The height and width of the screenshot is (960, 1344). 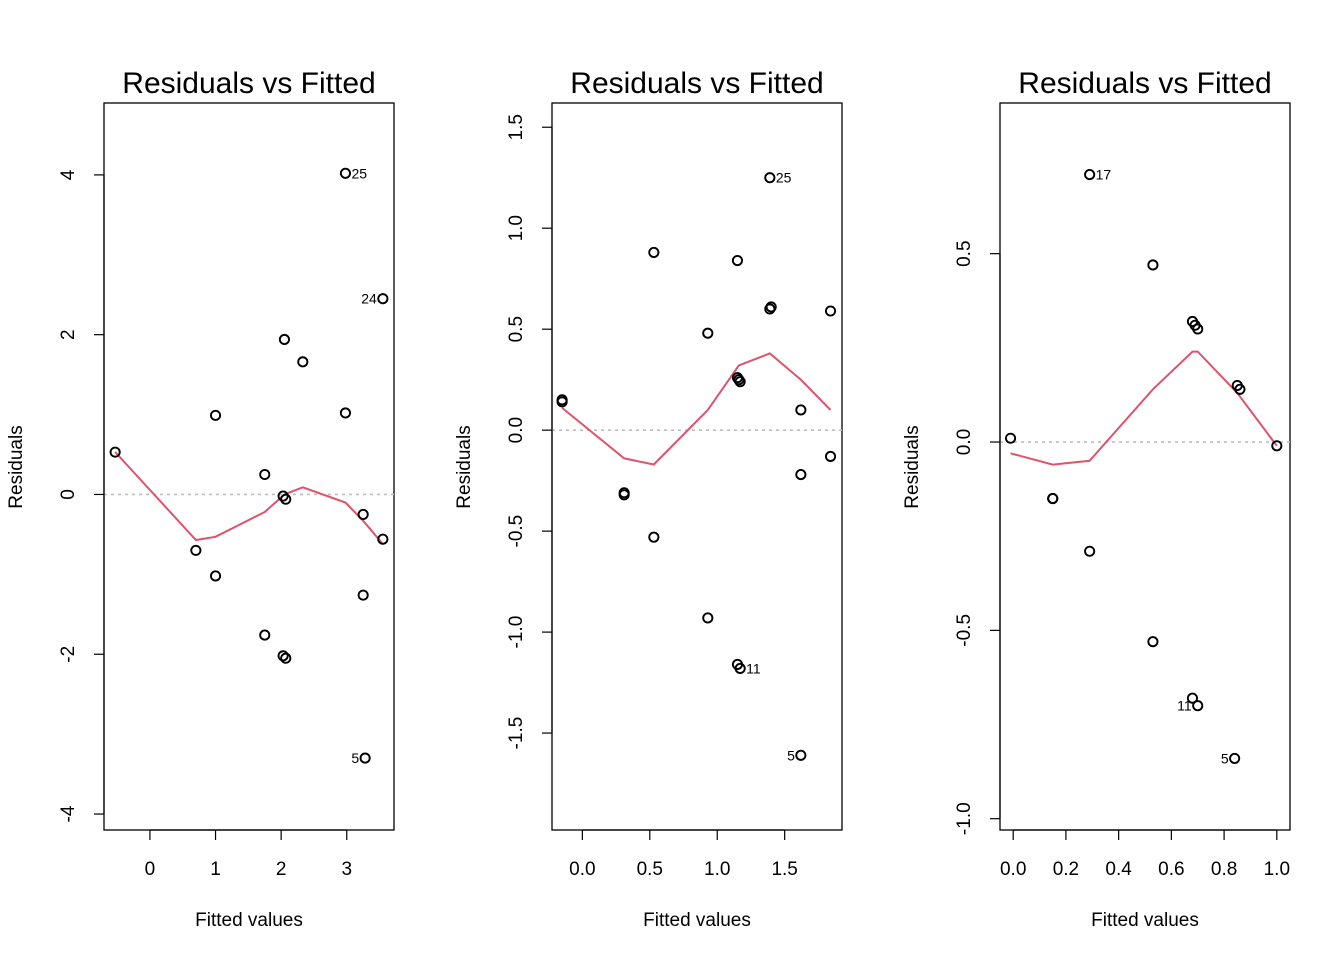 What do you see at coordinates (355, 758) in the screenshot?
I see `panel-1-outlier-label: 5` at bounding box center [355, 758].